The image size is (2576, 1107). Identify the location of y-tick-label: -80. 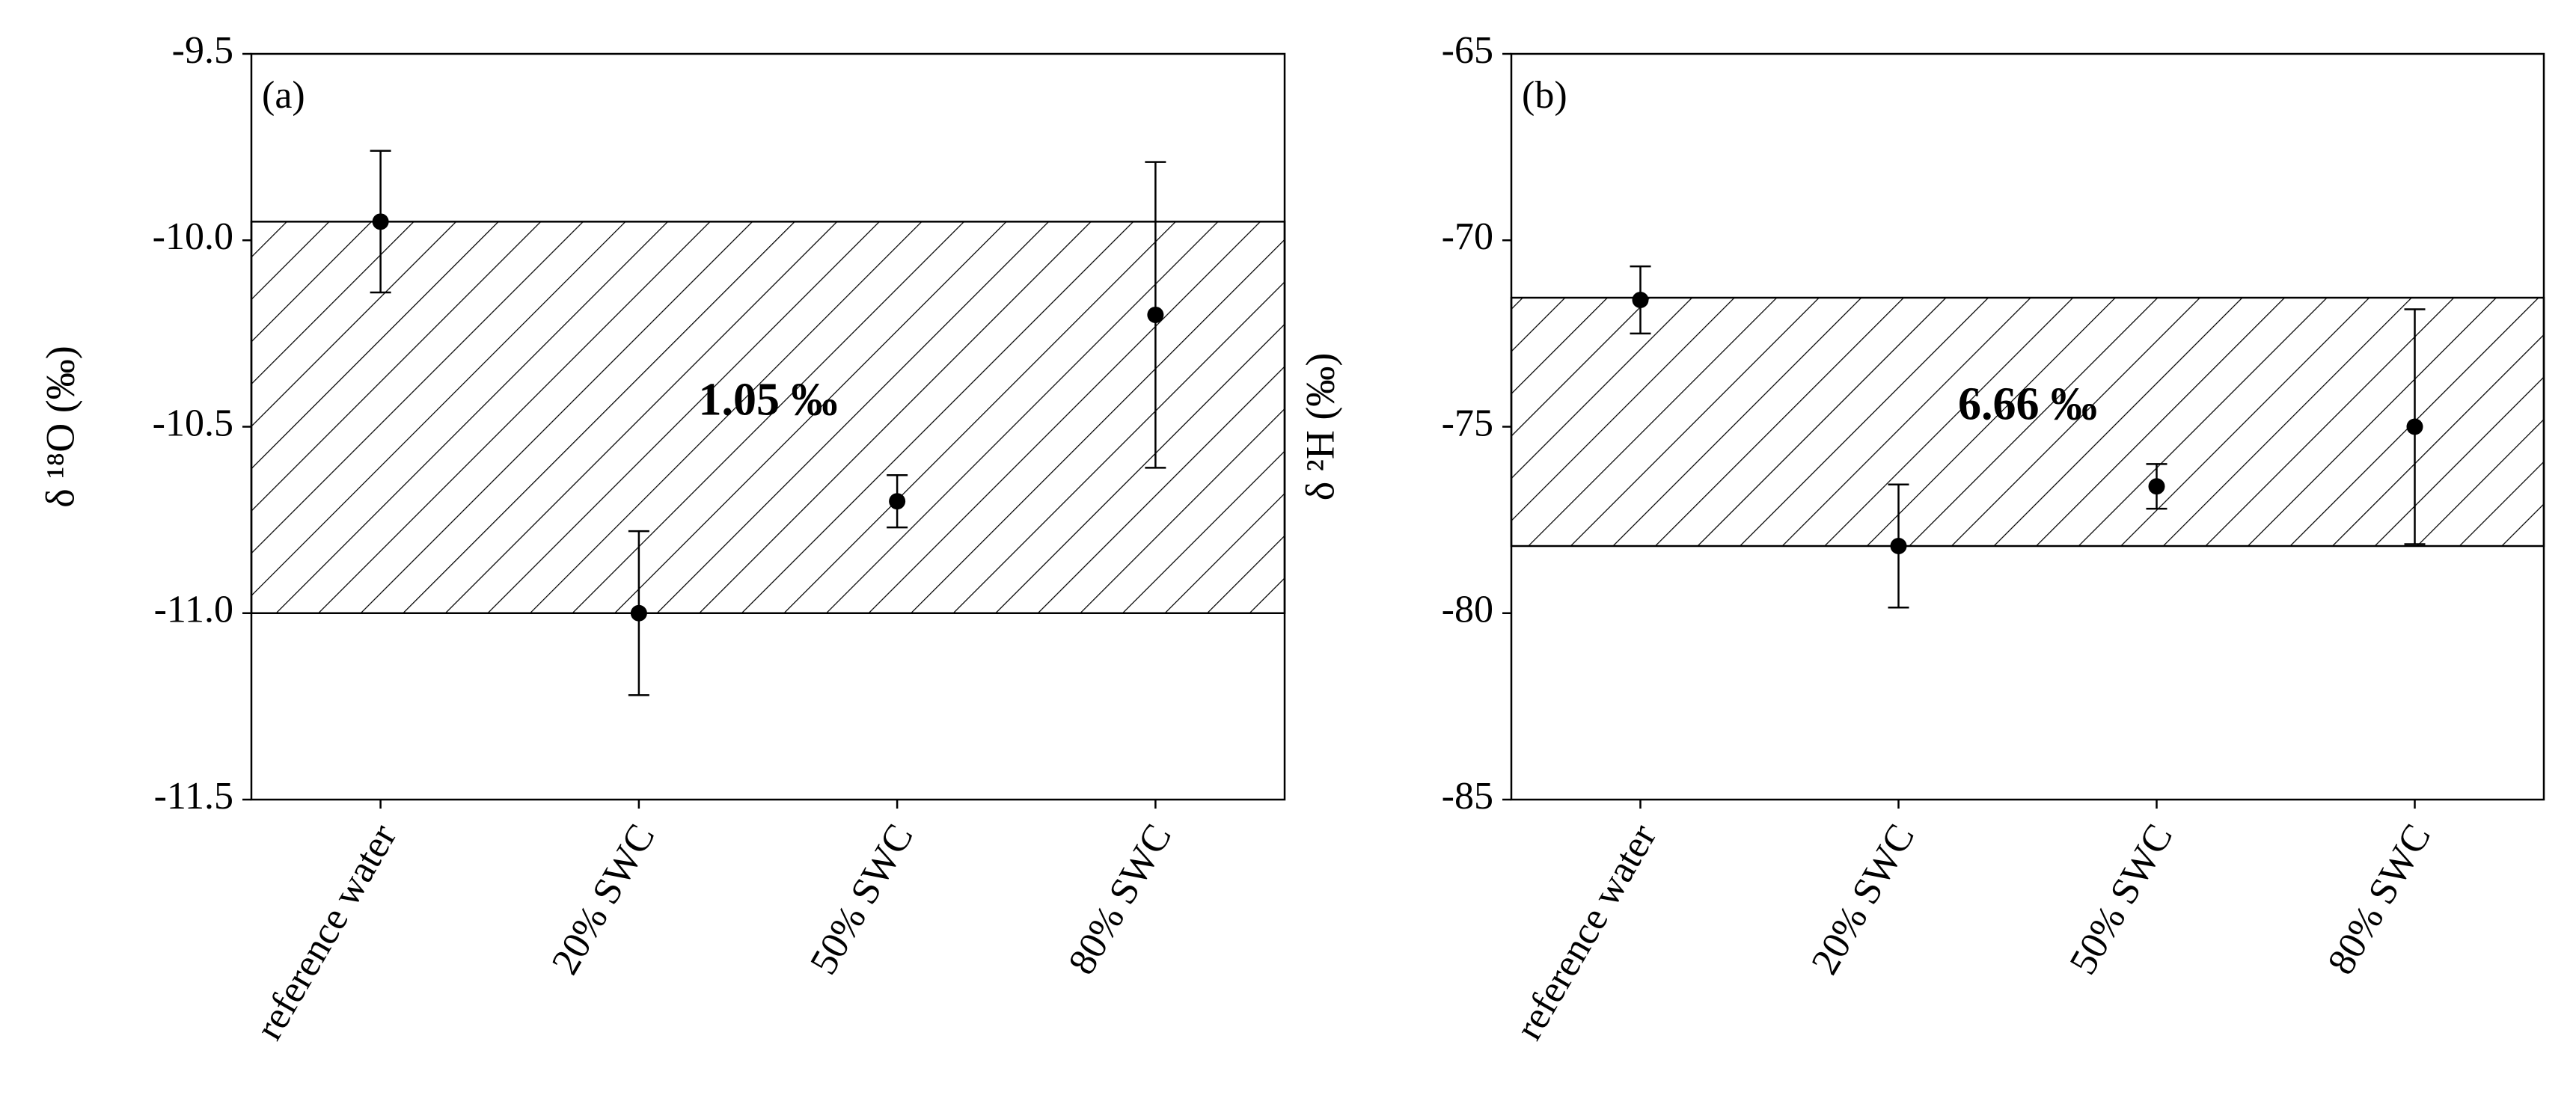
(1467, 610).